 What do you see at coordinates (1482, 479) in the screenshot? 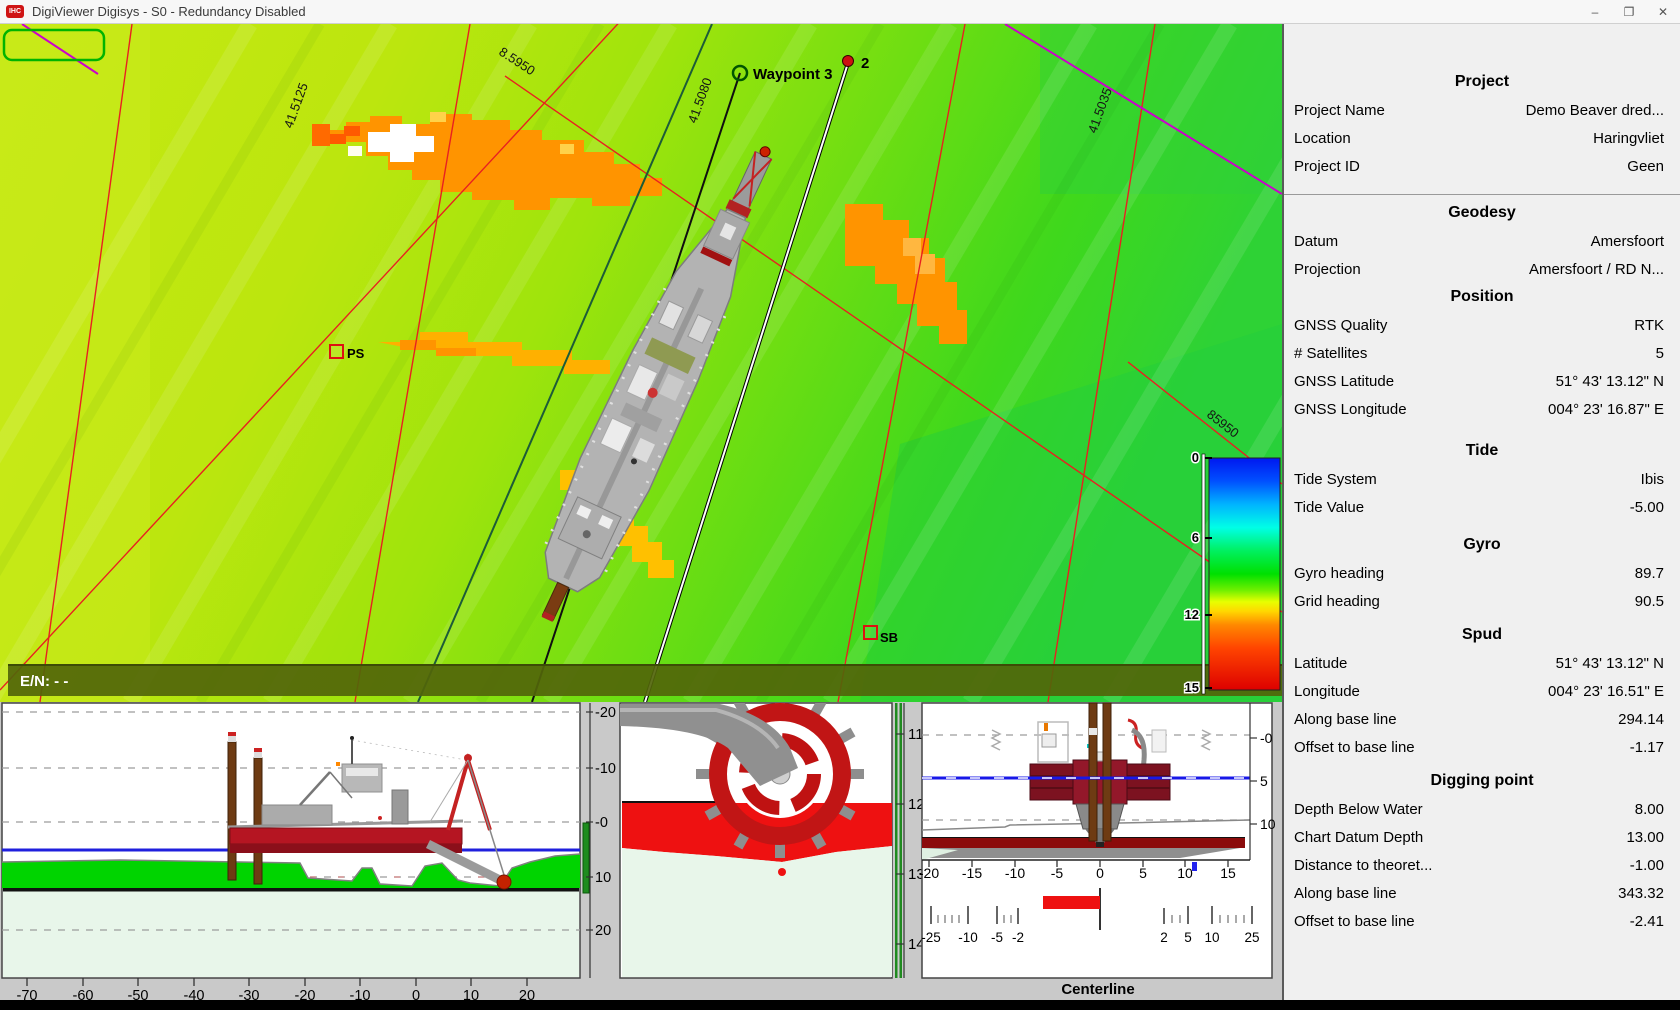
I see `info-row: Tide System Ibis` at bounding box center [1482, 479].